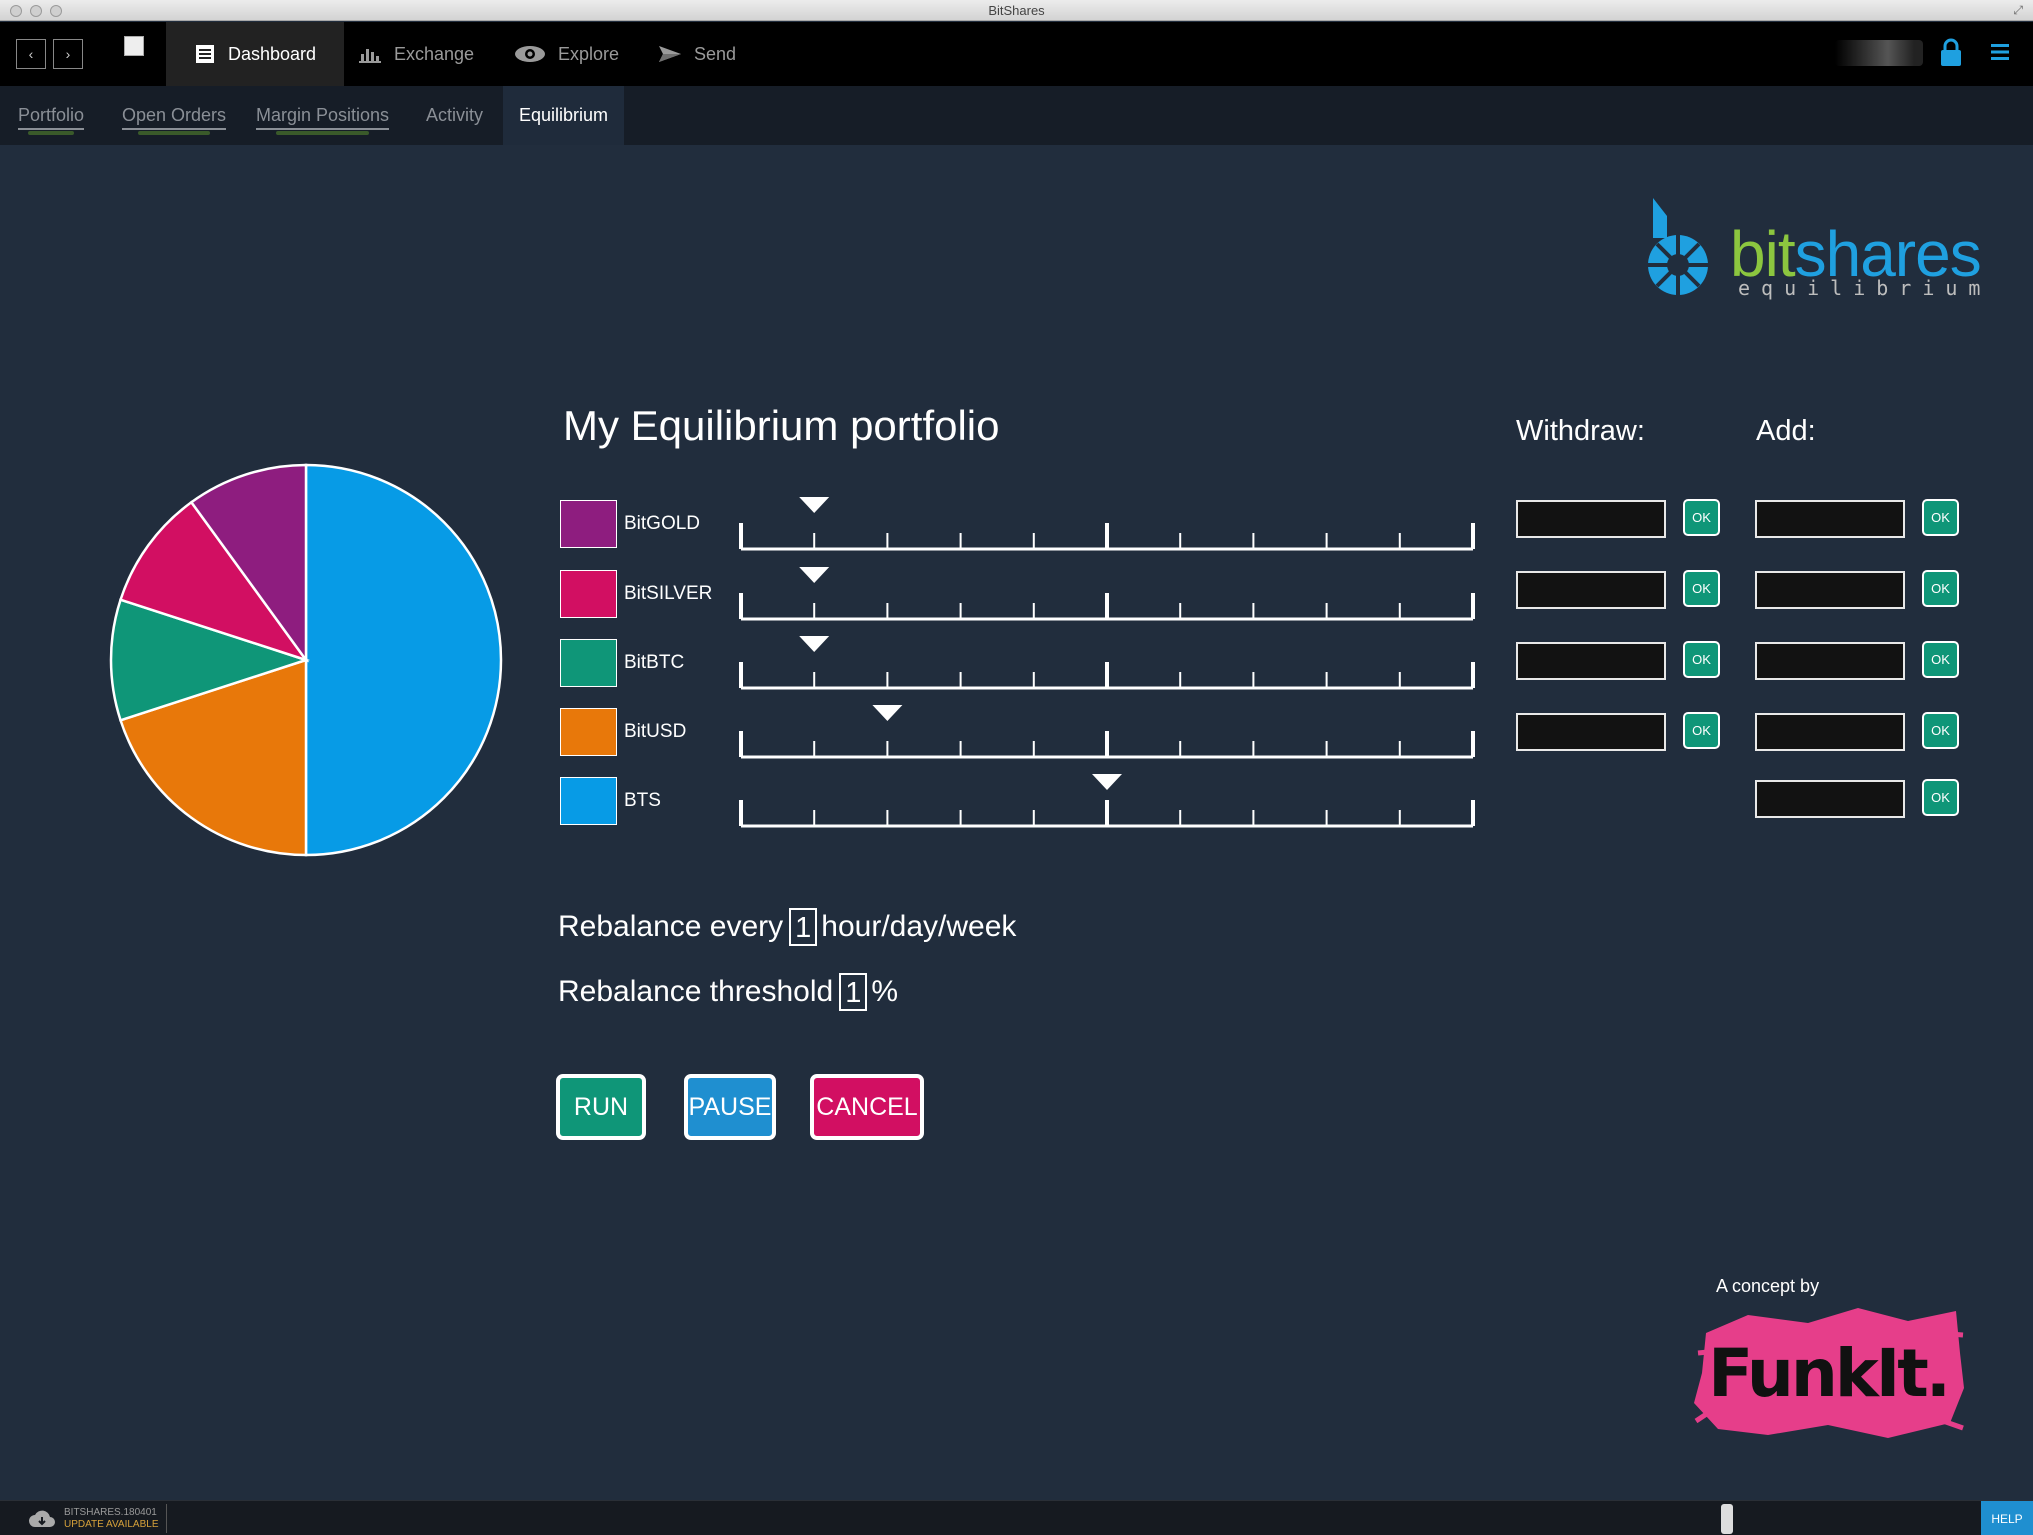 This screenshot has height=1535, width=2033. Describe the element at coordinates (434, 53) in the screenshot. I see `tab-exchange-label: Exchange` at that location.